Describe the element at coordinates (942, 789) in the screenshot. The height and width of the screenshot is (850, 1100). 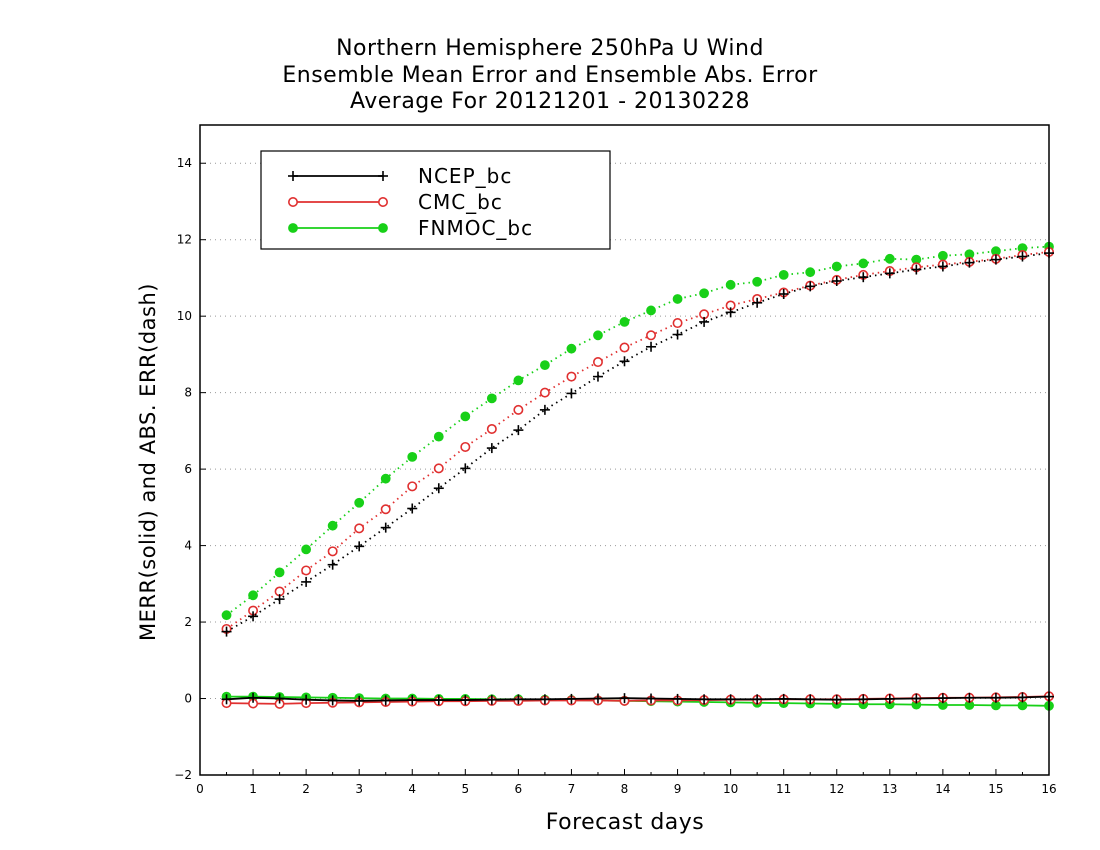
I see `x-tick-label: 14` at that location.